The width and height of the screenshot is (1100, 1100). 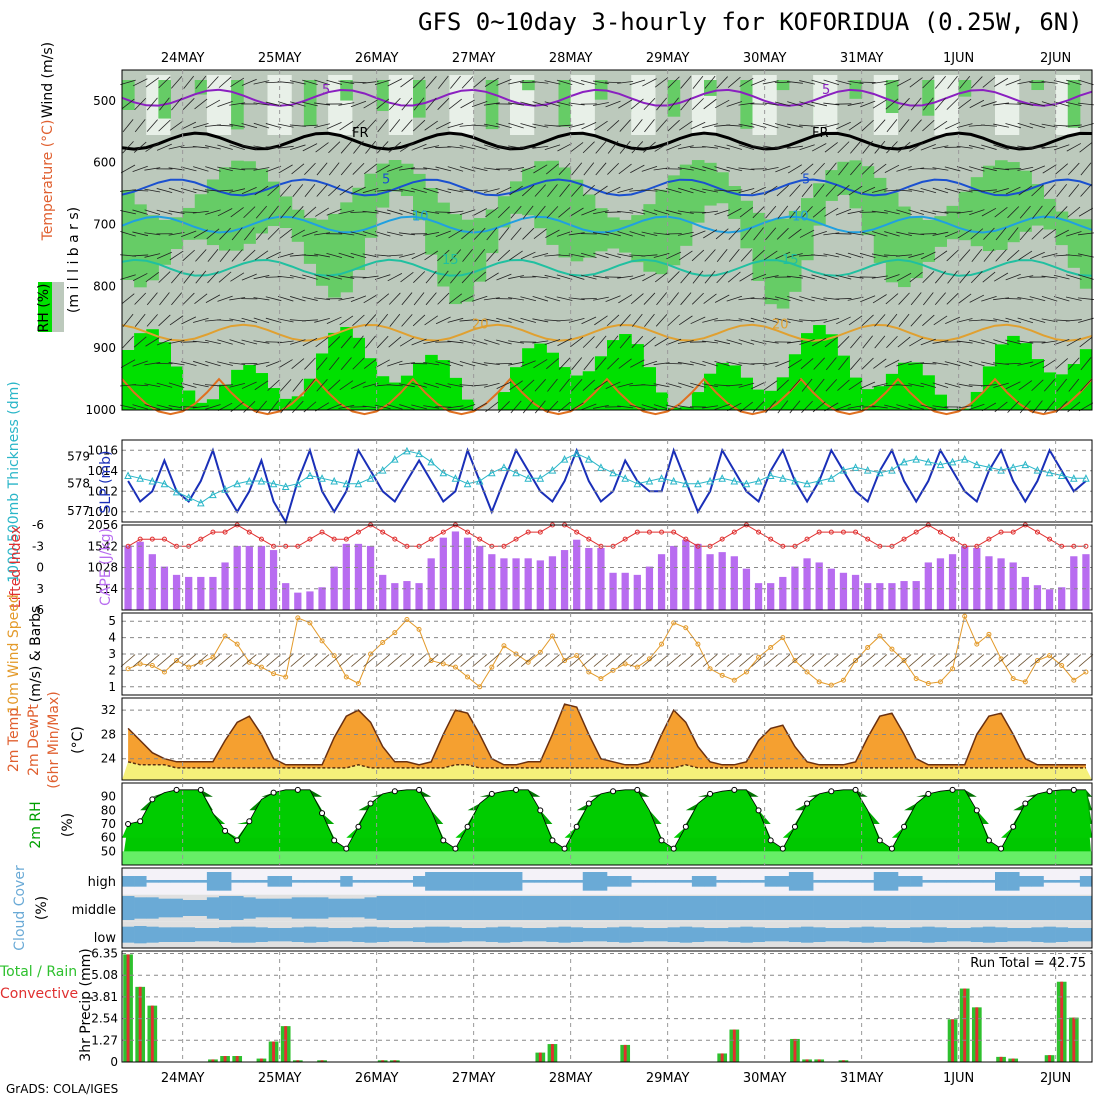 I want to click on lifted-index-point, so click(x=686, y=539).